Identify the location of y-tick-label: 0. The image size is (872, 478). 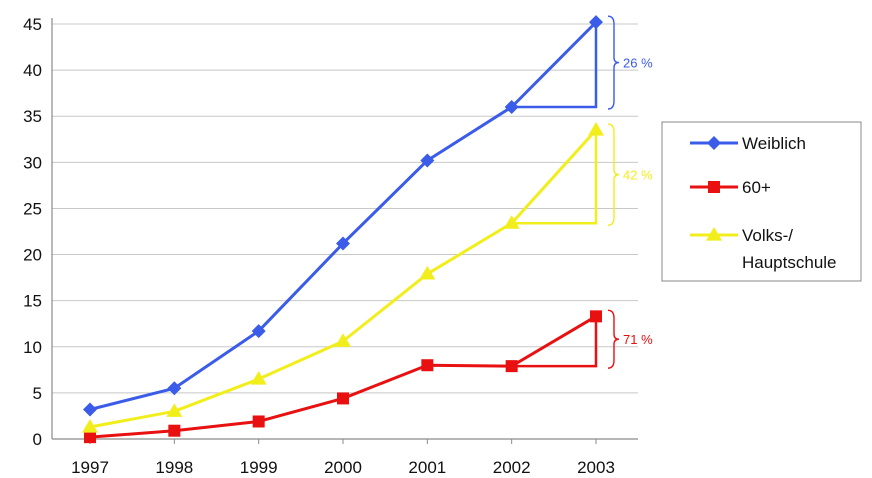
(37, 439).